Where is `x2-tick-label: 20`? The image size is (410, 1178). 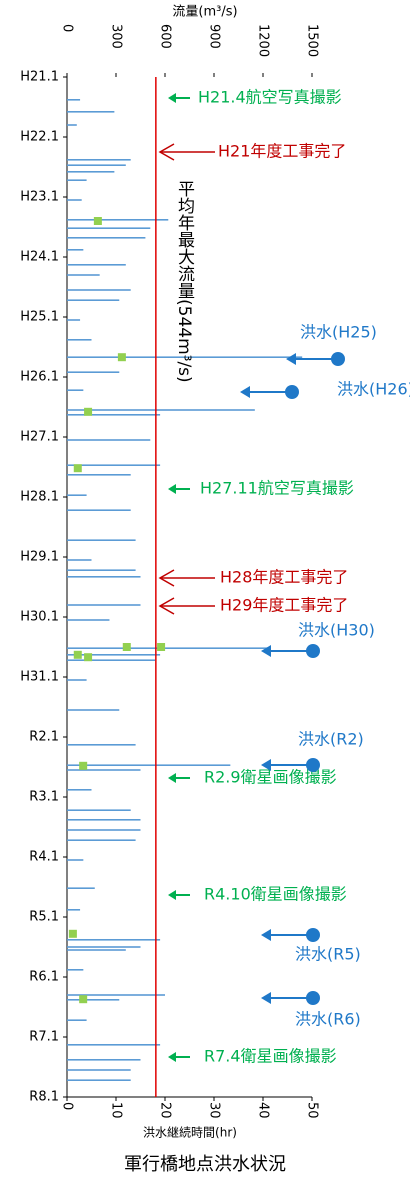 x2-tick-label: 20 is located at coordinates (165, 1110).